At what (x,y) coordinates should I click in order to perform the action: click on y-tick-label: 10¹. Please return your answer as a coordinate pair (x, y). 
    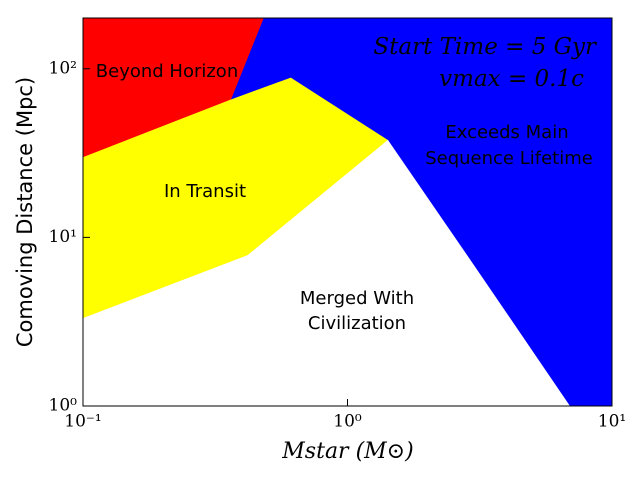
    Looking at the image, I should click on (63, 237).